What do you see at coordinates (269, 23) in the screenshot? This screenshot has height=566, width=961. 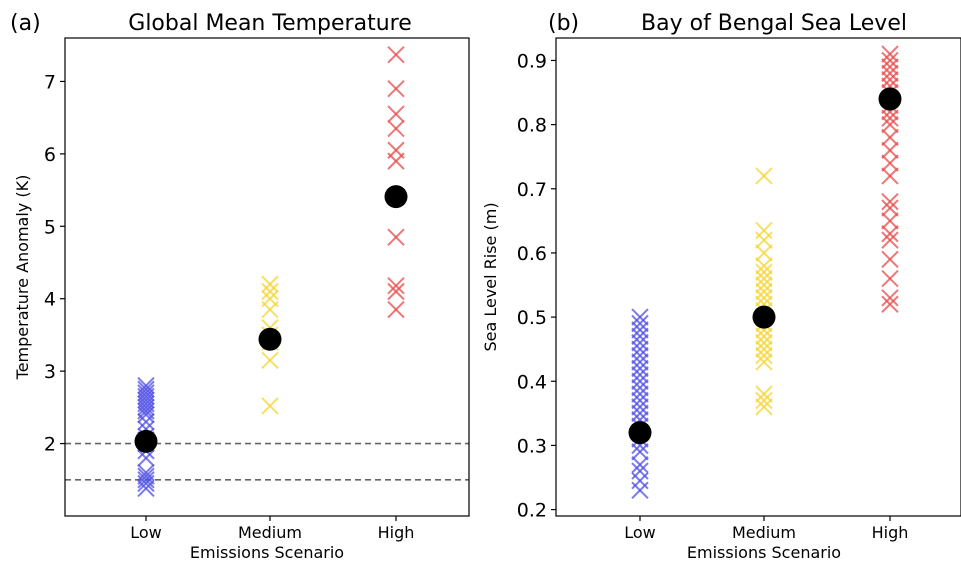 I see `panel-a-title: Global Mean Temperature` at bounding box center [269, 23].